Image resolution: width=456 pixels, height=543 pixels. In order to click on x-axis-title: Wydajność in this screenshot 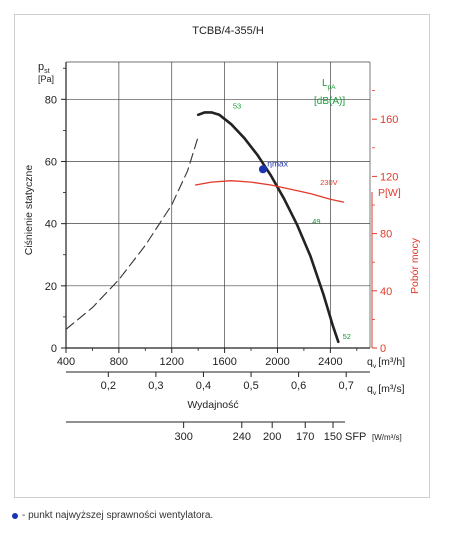, I will do `click(212, 405)`.